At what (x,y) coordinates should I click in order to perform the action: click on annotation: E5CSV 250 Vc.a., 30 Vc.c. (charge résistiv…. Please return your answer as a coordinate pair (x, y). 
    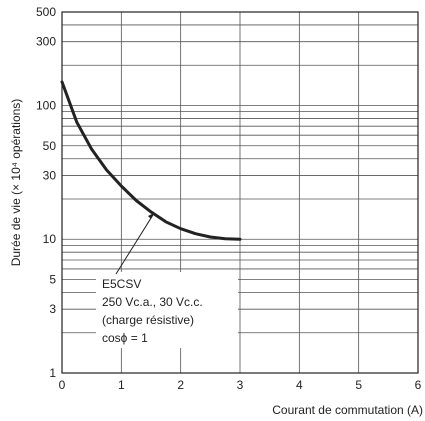
    Looking at the image, I should click on (167, 280).